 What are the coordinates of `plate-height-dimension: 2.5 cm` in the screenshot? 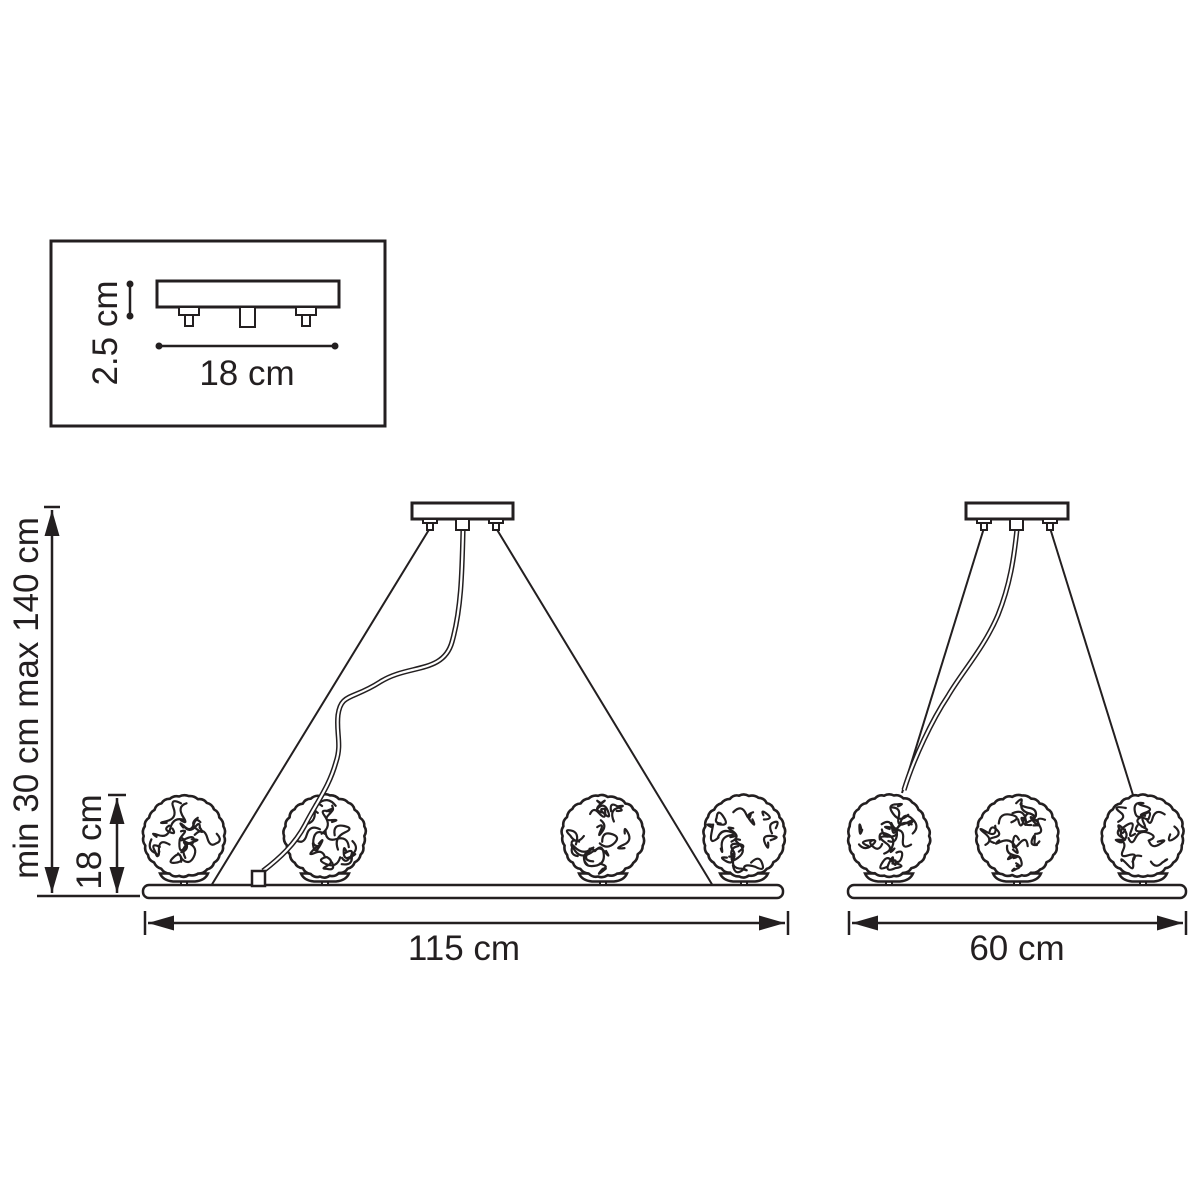 It's located at (110, 333).